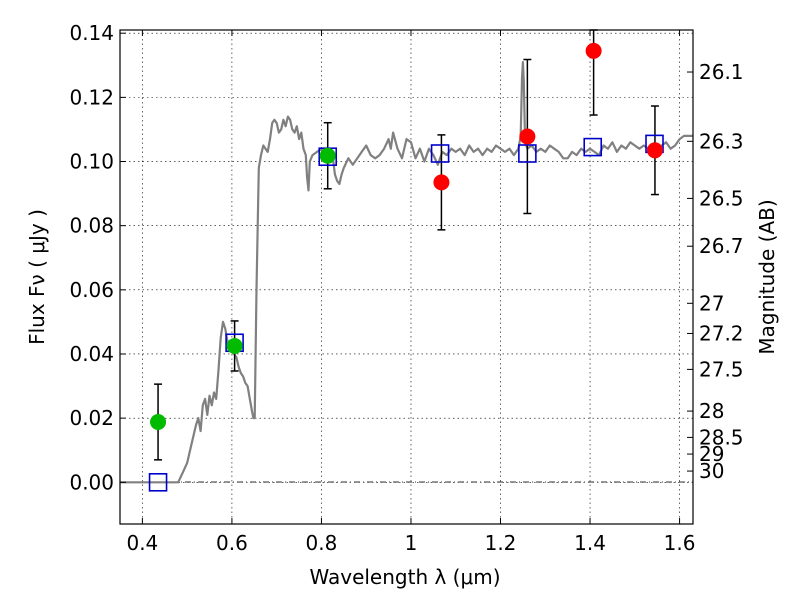  What do you see at coordinates (37, 277) in the screenshot?
I see `y-axis-label: Flux Fν ( μJy )` at bounding box center [37, 277].